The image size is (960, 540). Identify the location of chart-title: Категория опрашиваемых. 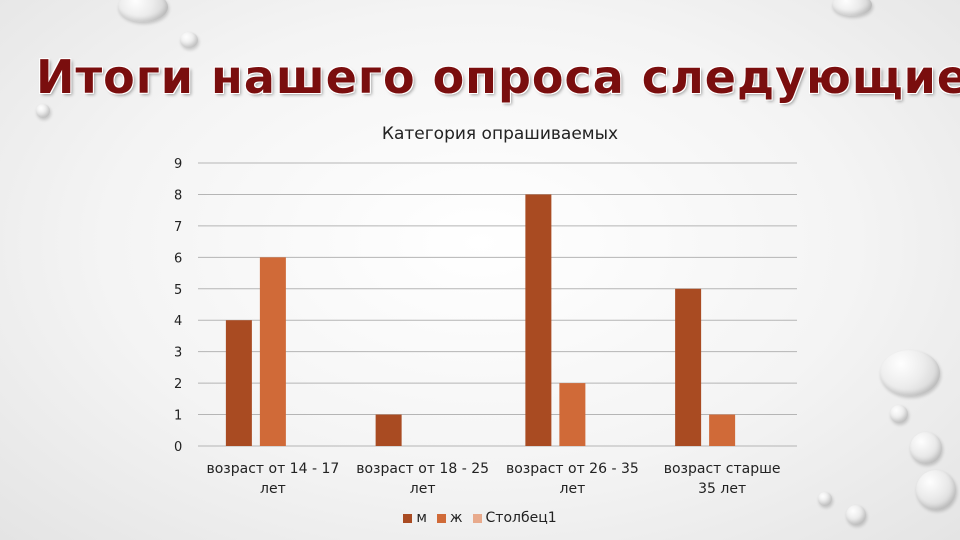
(500, 134).